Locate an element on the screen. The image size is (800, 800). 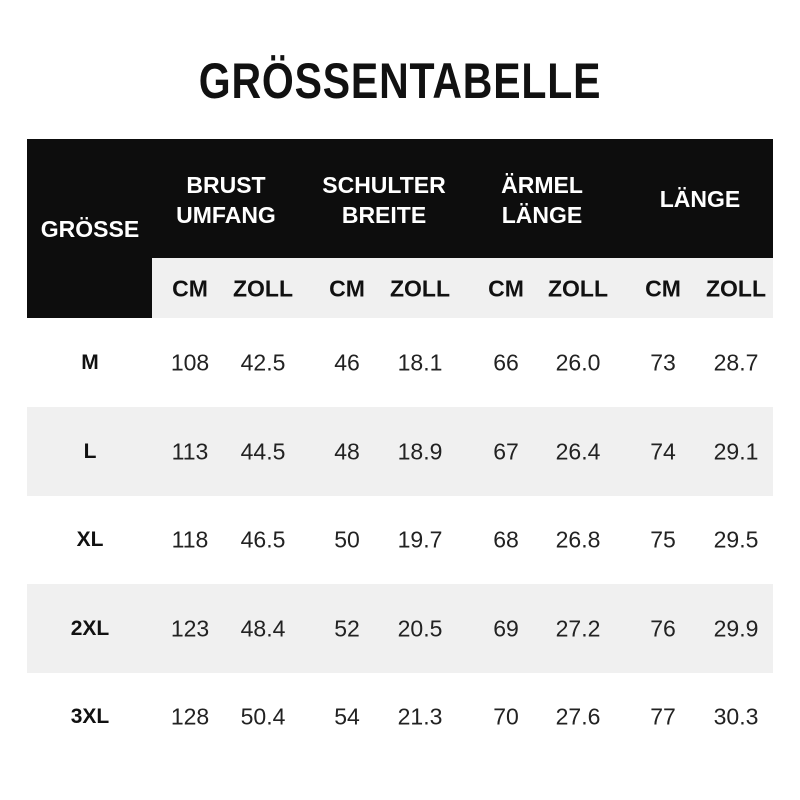
table-cell: 19.7 is located at coordinates (420, 539).